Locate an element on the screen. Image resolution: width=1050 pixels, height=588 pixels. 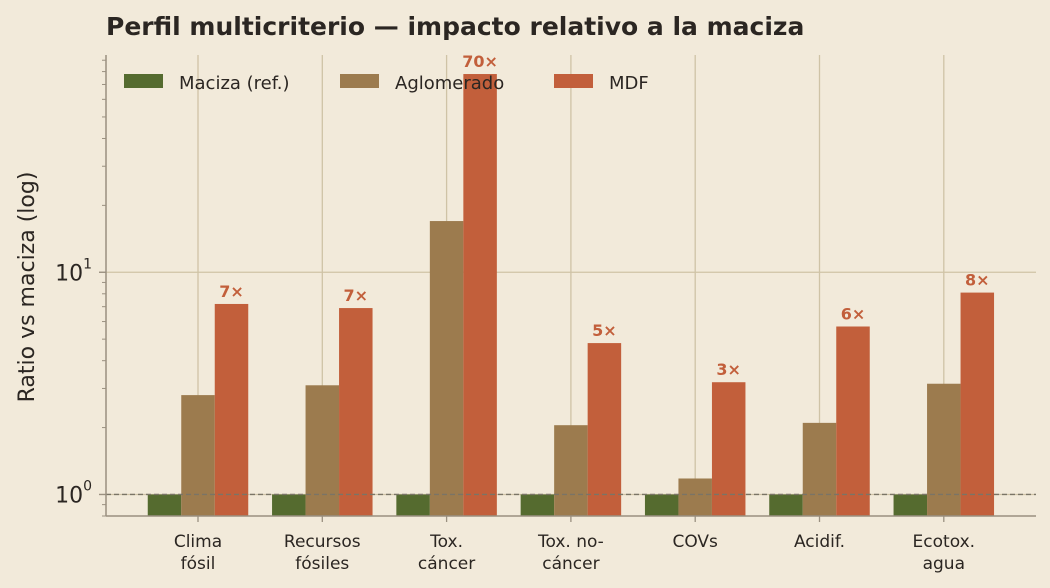
x-tick-label: Recursos fósiles is located at coordinates (322, 553).